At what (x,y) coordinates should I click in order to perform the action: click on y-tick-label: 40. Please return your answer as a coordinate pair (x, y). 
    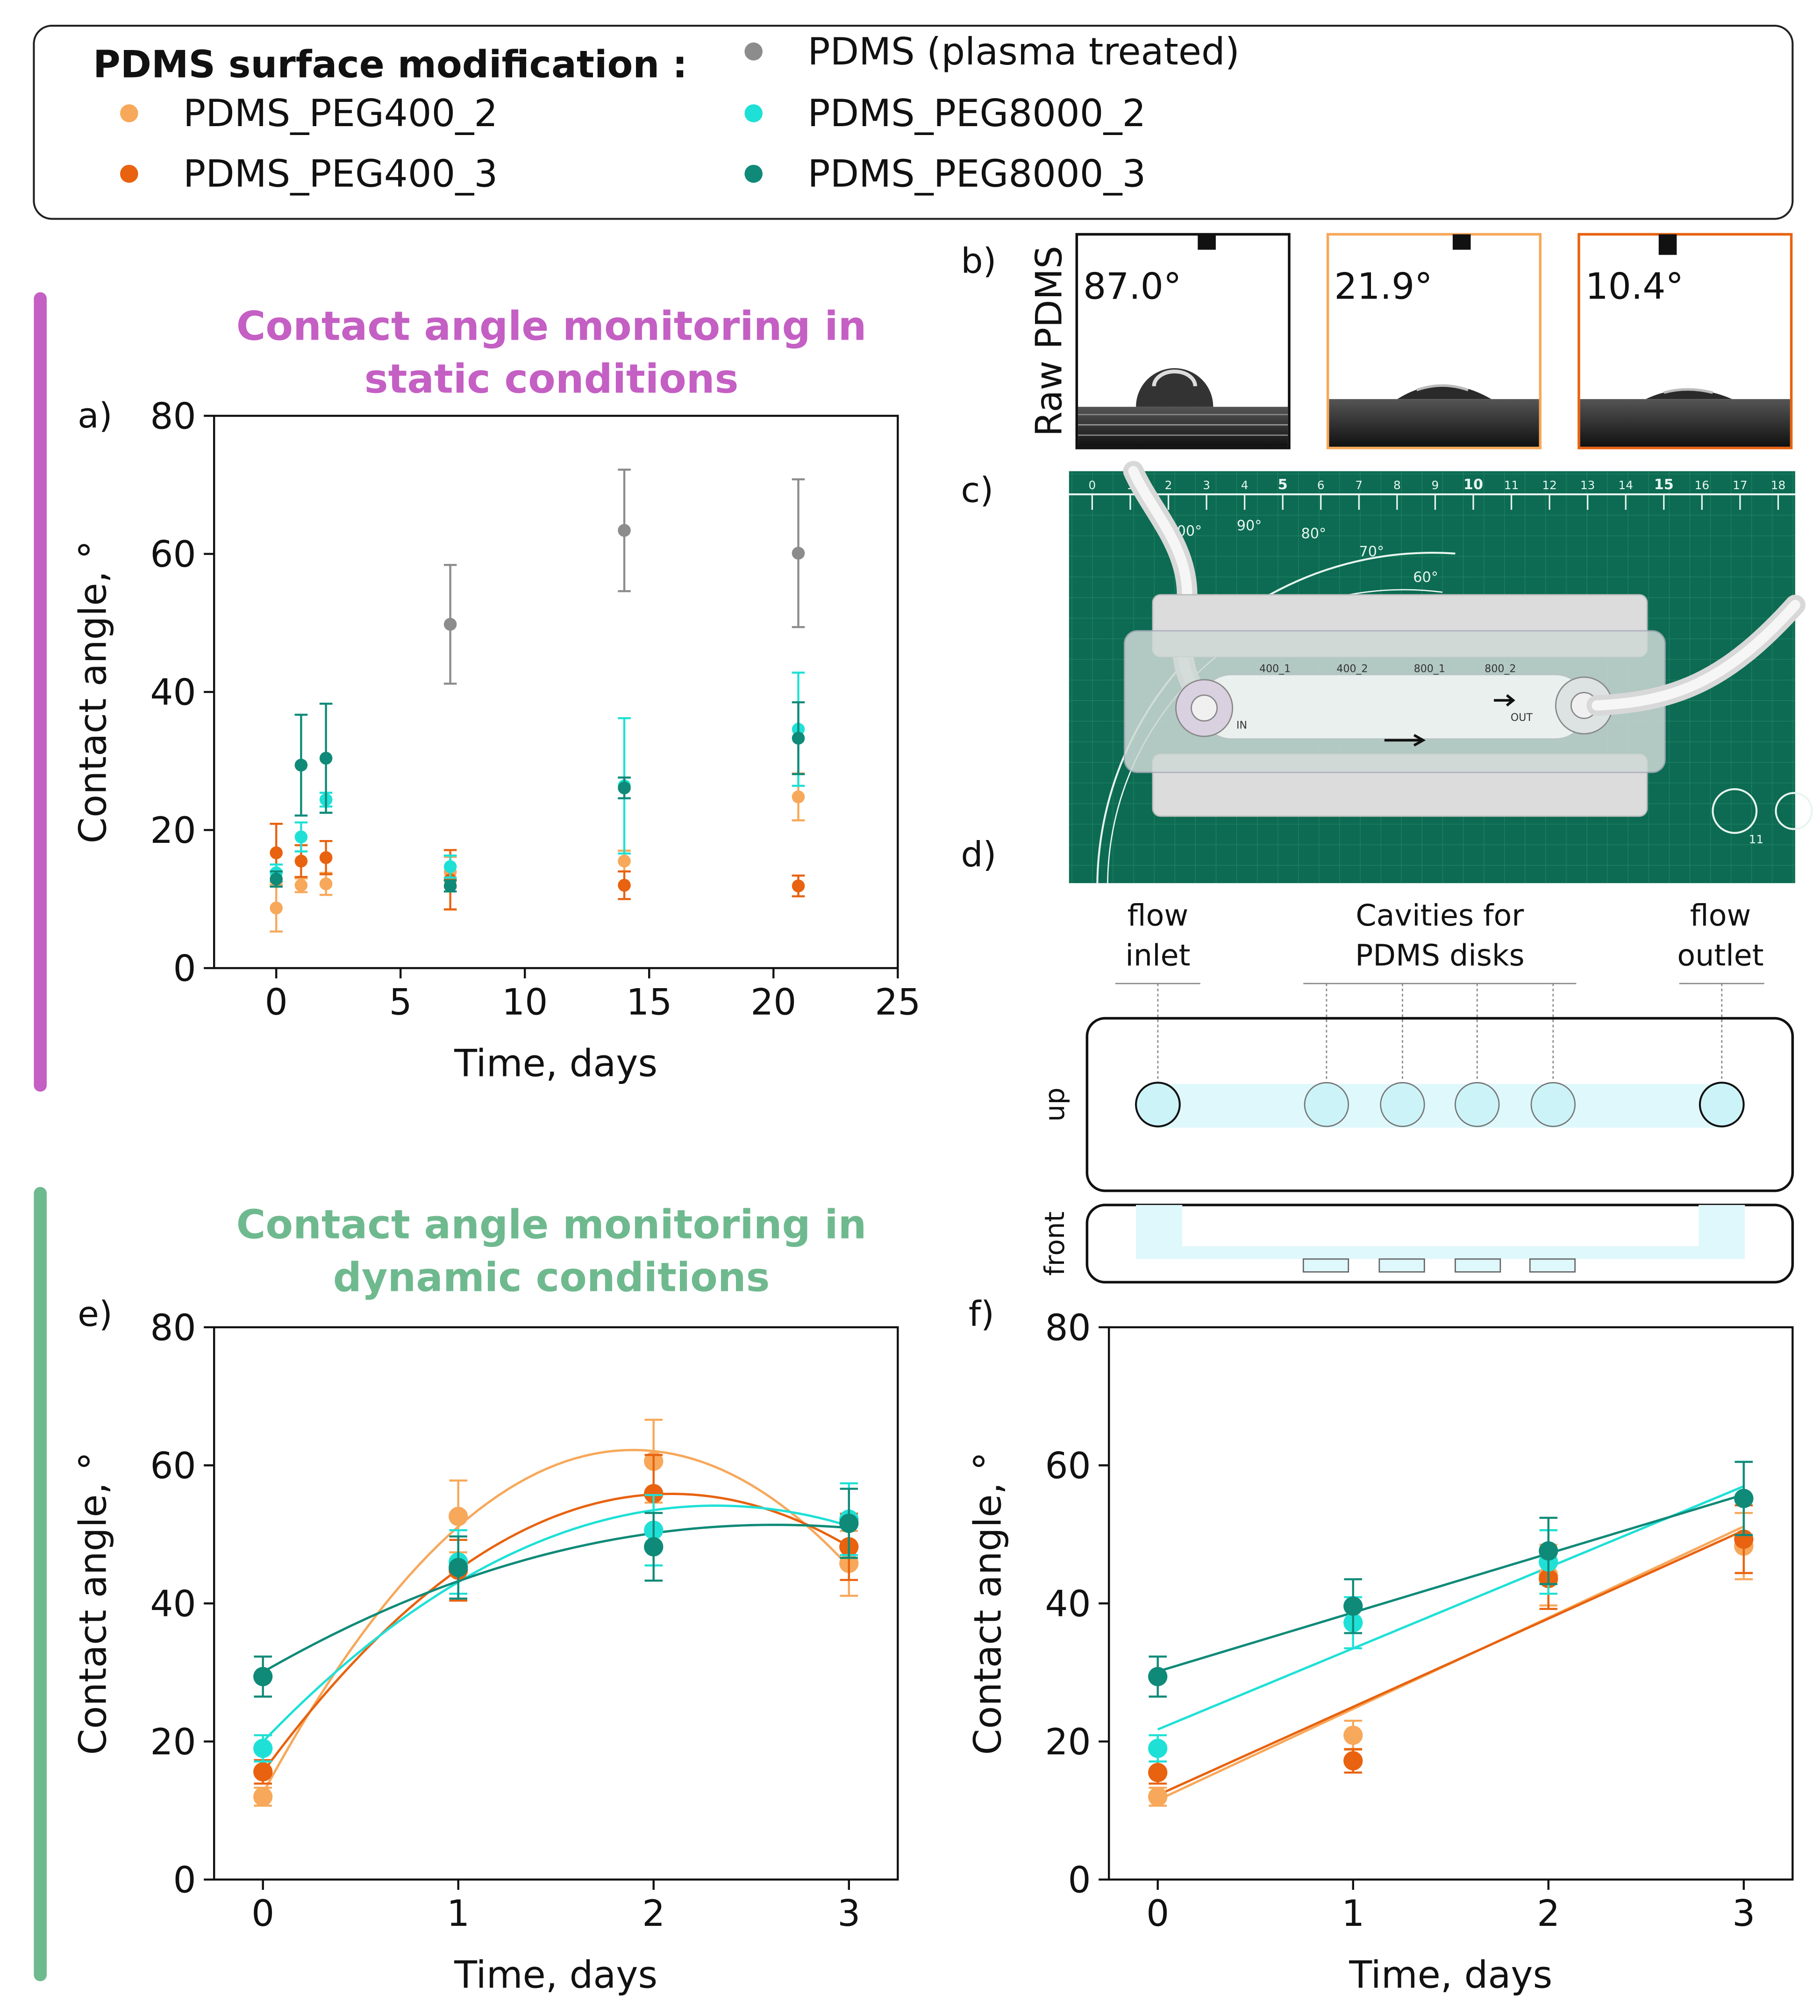
    Looking at the image, I should click on (1068, 1604).